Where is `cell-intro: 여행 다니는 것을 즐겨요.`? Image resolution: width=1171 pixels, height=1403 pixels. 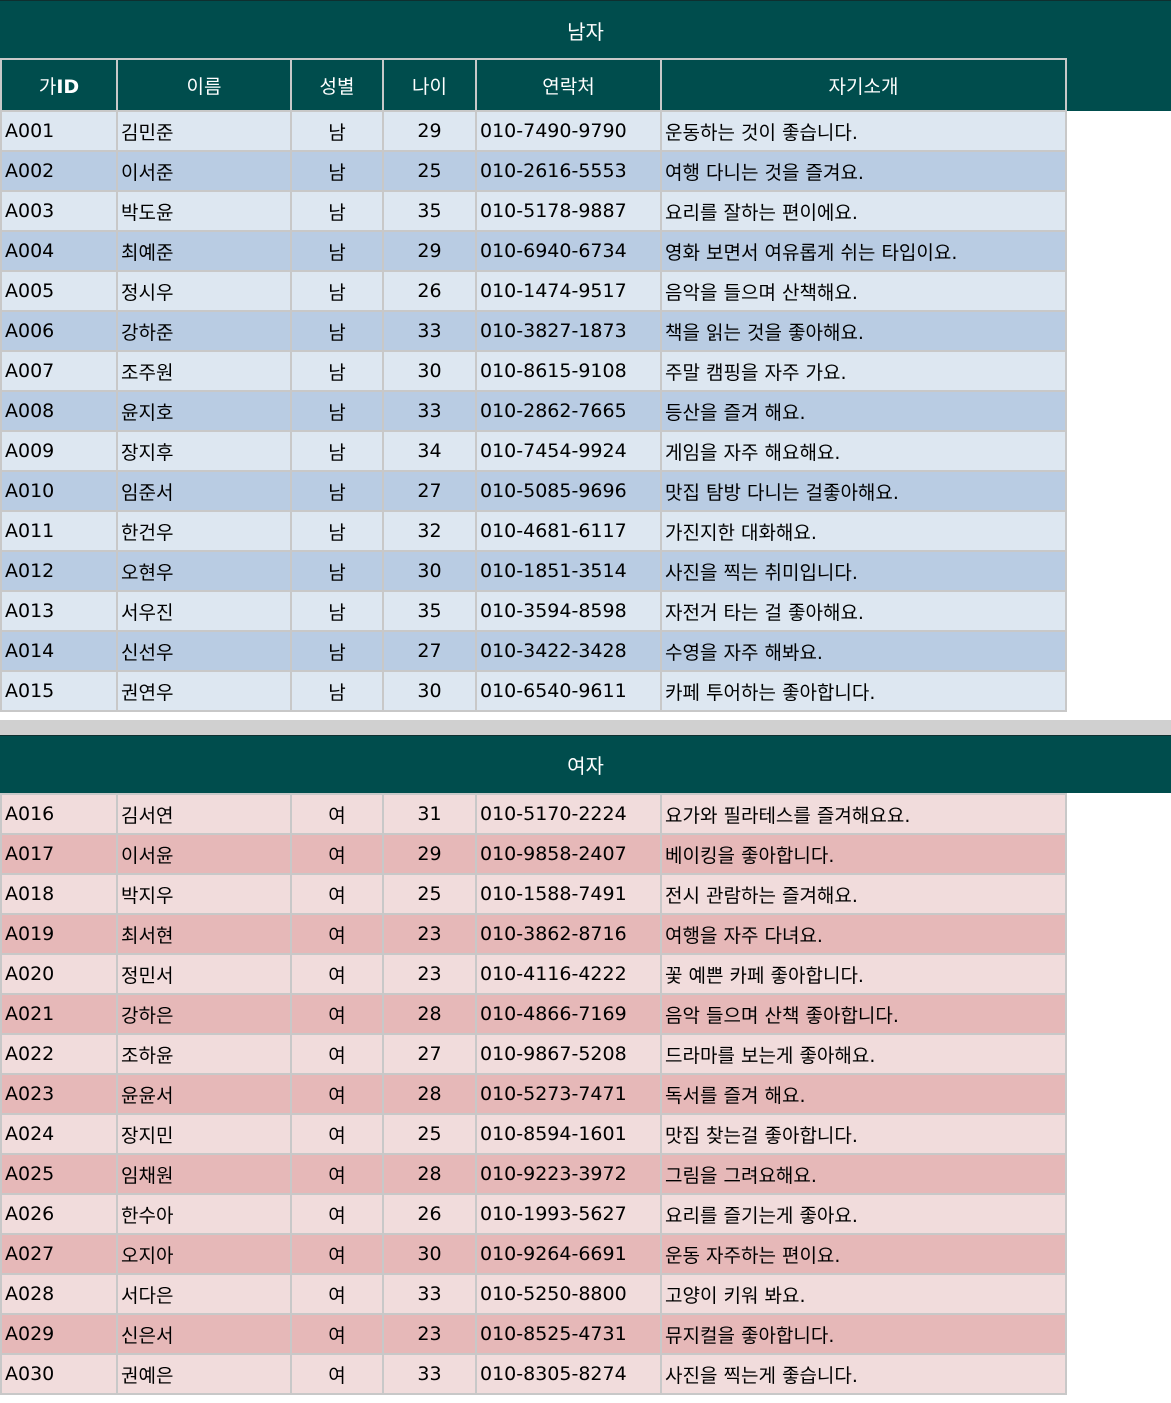 cell-intro: 여행 다니는 것을 즐겨요. is located at coordinates (863, 171).